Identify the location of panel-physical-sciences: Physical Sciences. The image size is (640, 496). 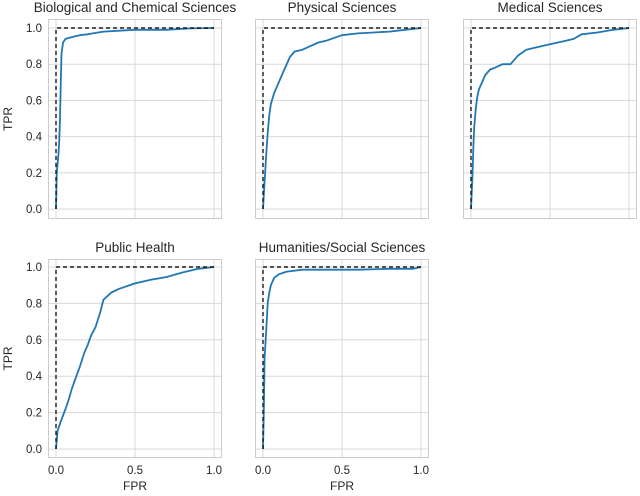
(342, 109).